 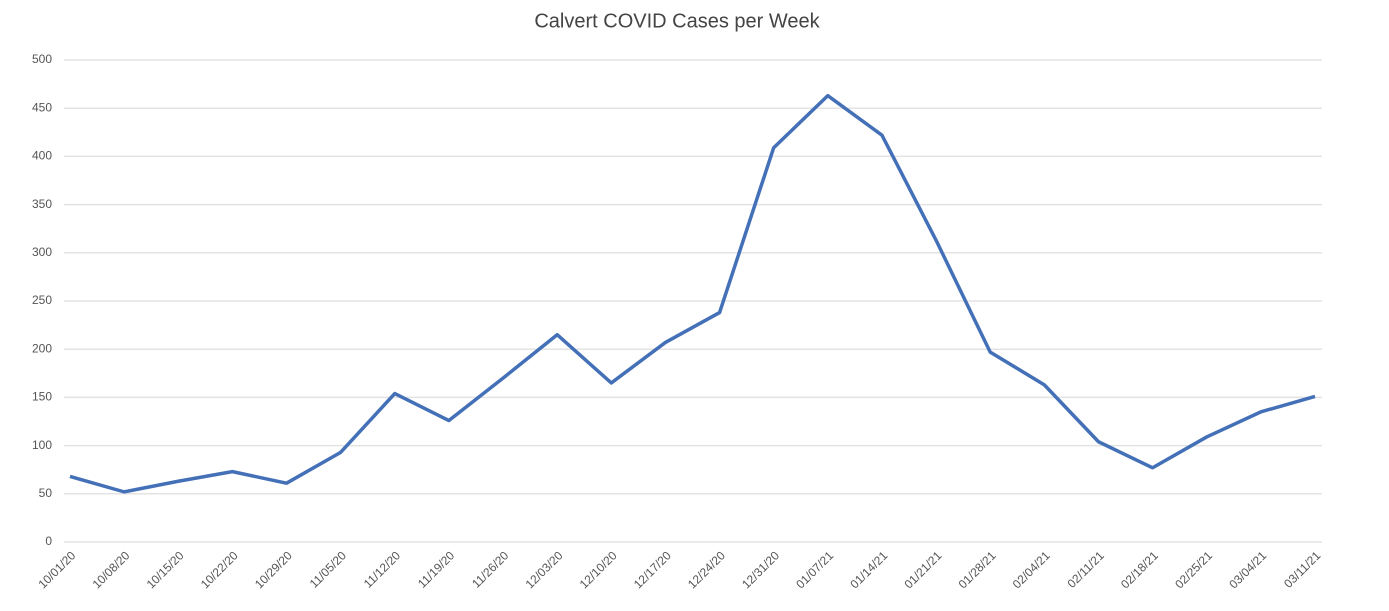 I want to click on y-tick-label: 100, so click(x=42, y=445).